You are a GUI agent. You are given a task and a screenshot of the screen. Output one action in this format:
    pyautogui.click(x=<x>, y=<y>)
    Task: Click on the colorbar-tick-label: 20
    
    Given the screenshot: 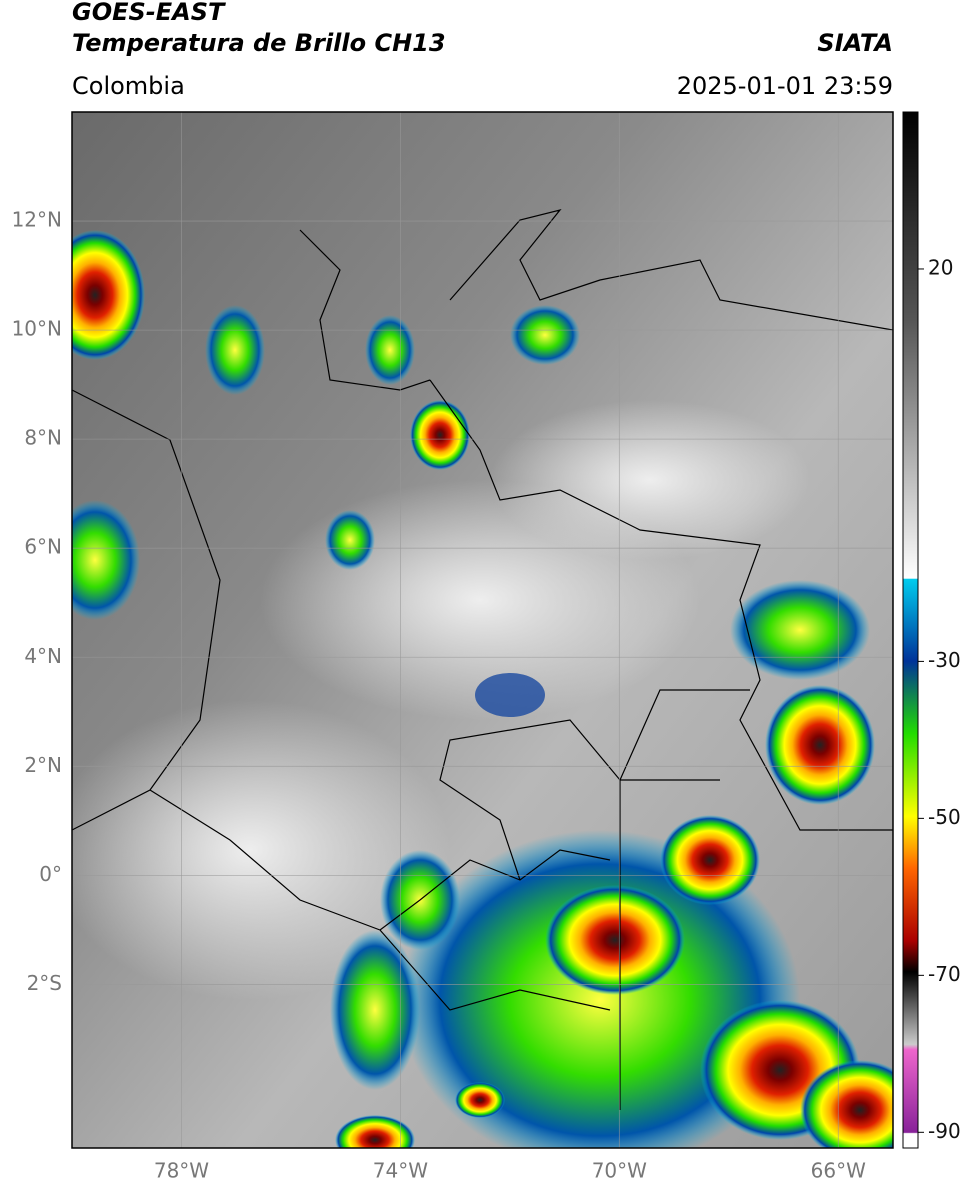 What is the action you would take?
    pyautogui.click(x=940, y=267)
    